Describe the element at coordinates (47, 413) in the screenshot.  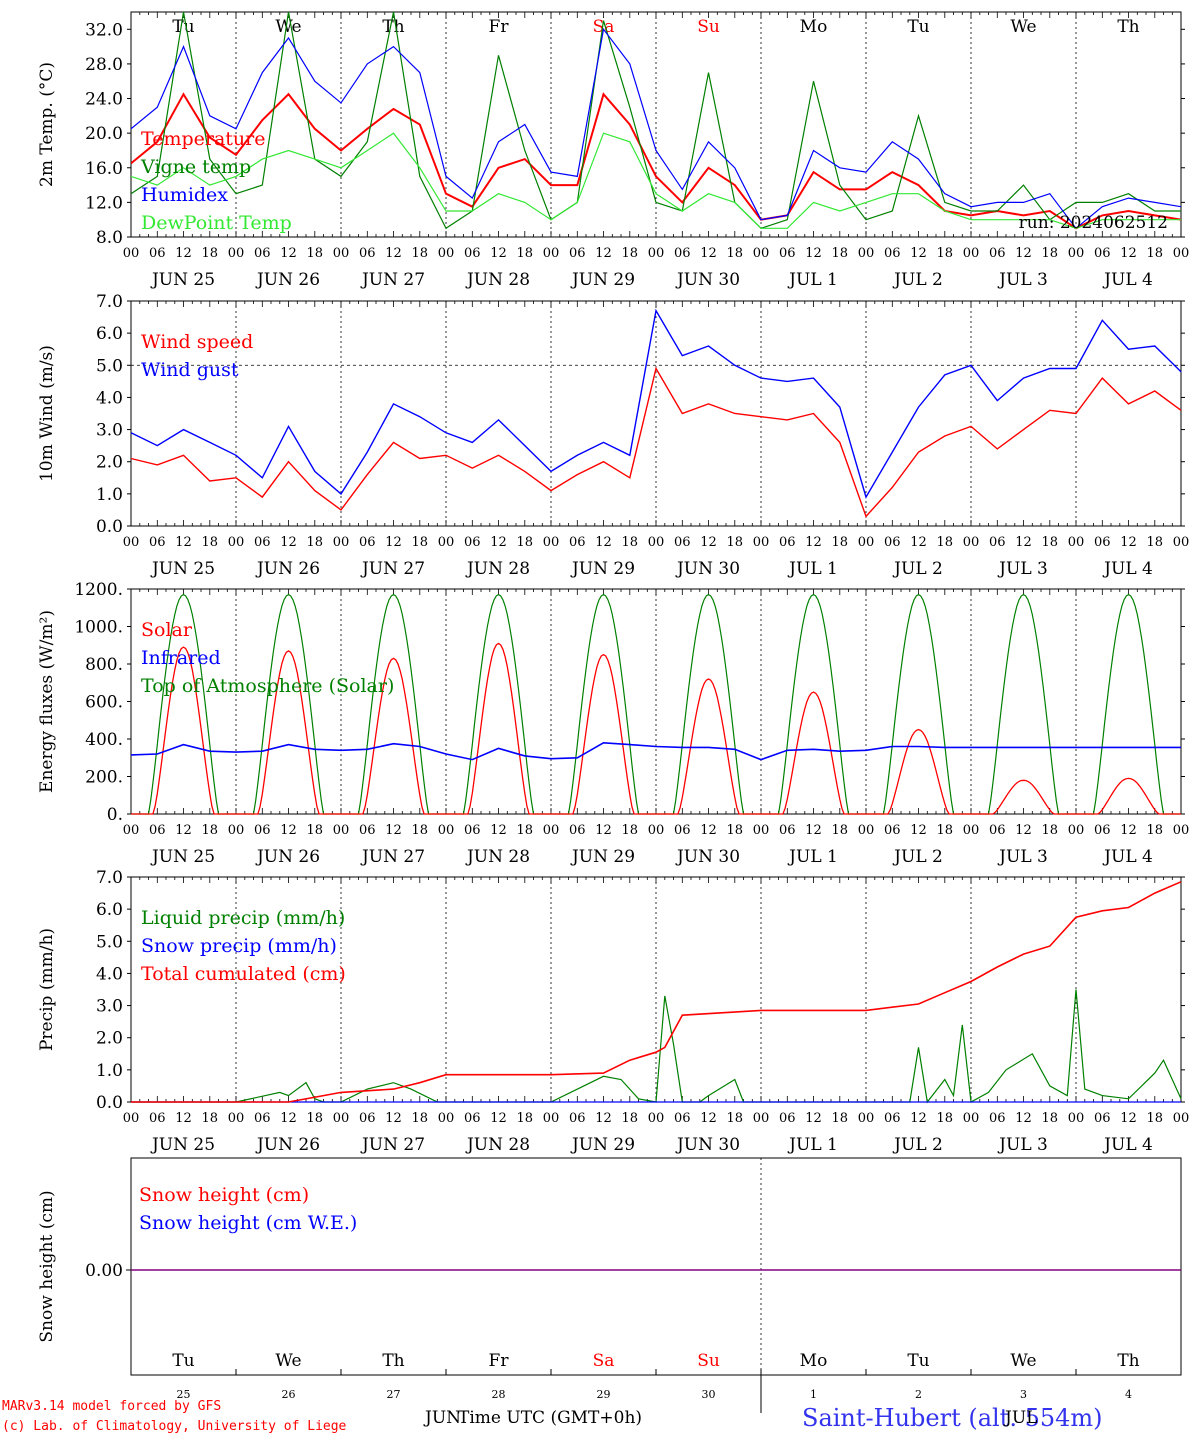
I see `wind-ylabel: 10m Wind (m/s)` at that location.